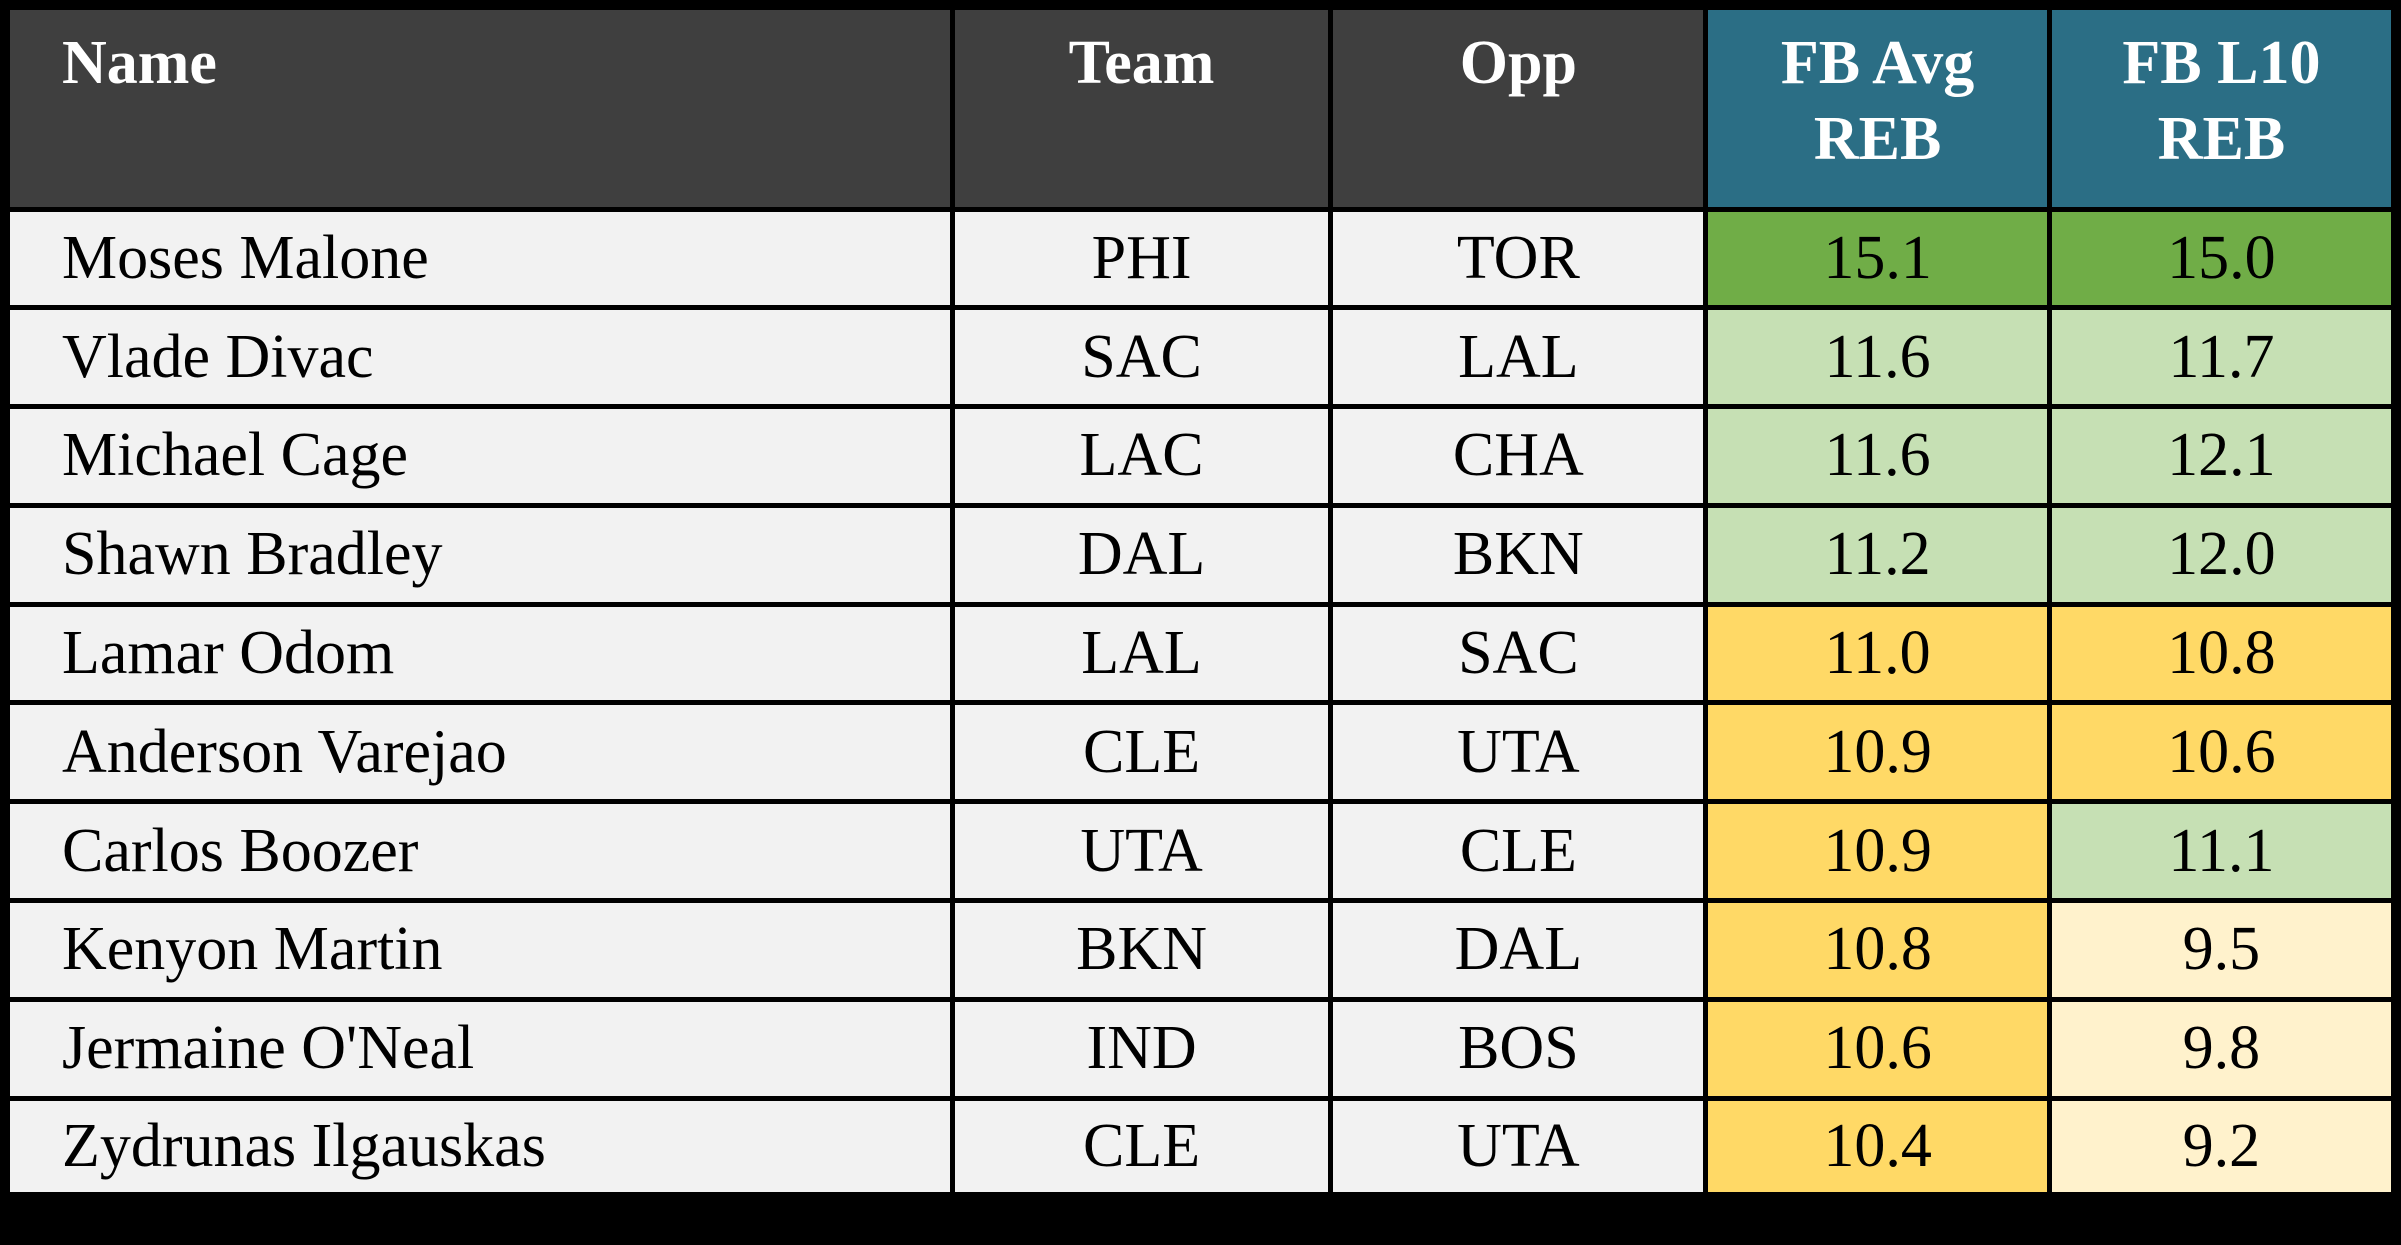  Describe the element at coordinates (1518, 653) in the screenshot. I see `opp-cell: SAC` at that location.